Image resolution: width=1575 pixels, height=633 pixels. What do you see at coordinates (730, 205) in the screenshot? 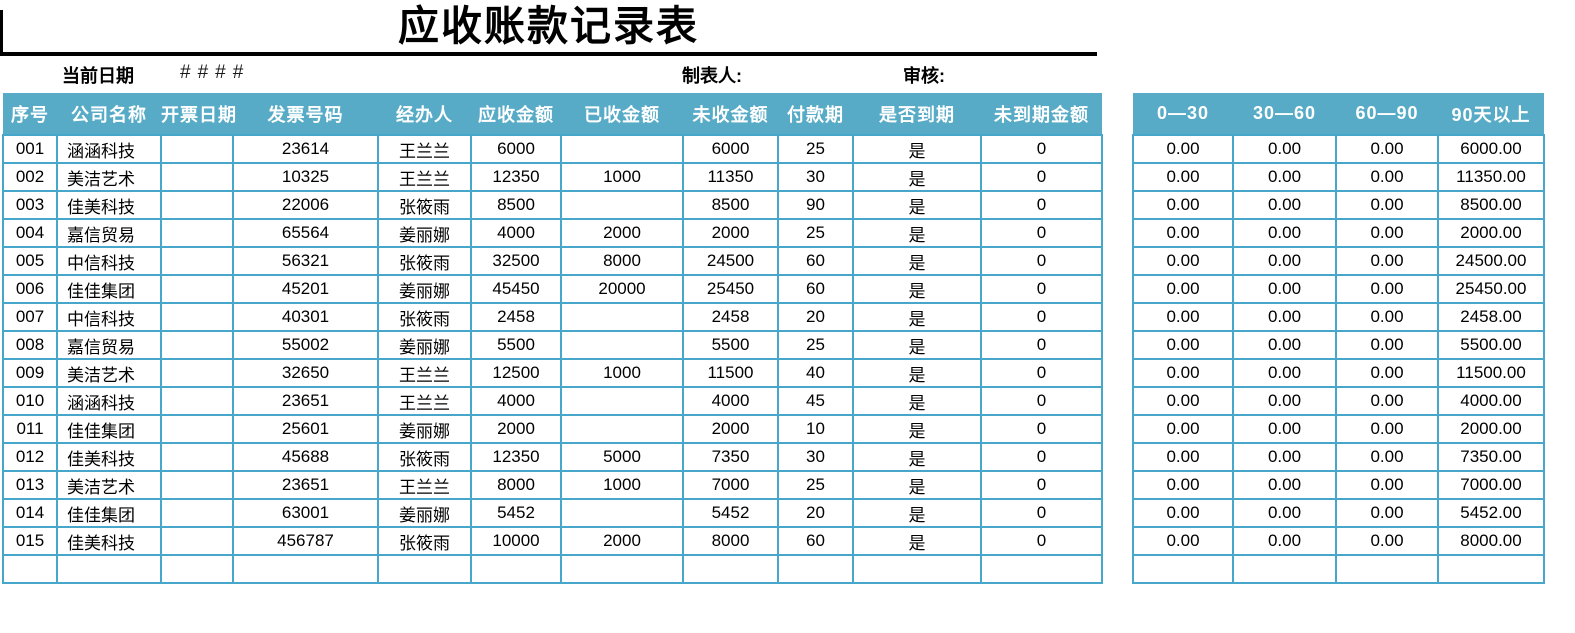
I see `table-cell: 8500` at bounding box center [730, 205].